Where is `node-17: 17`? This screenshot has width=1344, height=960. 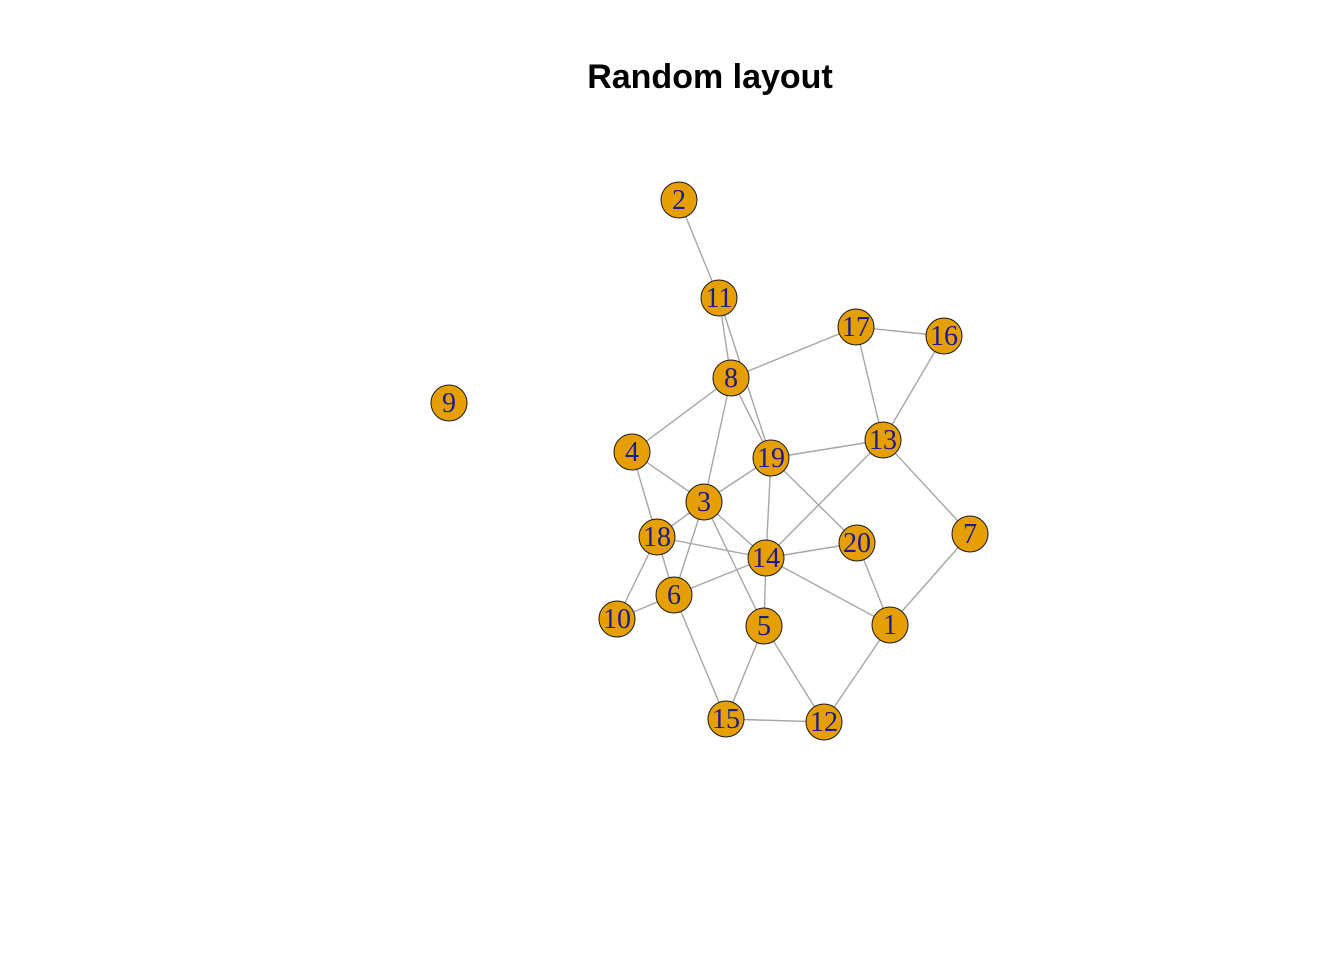 node-17: 17 is located at coordinates (856, 327).